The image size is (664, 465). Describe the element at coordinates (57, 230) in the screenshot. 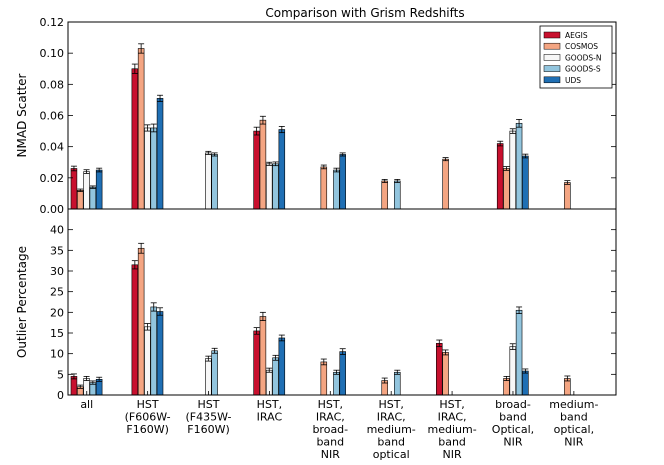

I see `ytick-label-p2: 40` at that location.